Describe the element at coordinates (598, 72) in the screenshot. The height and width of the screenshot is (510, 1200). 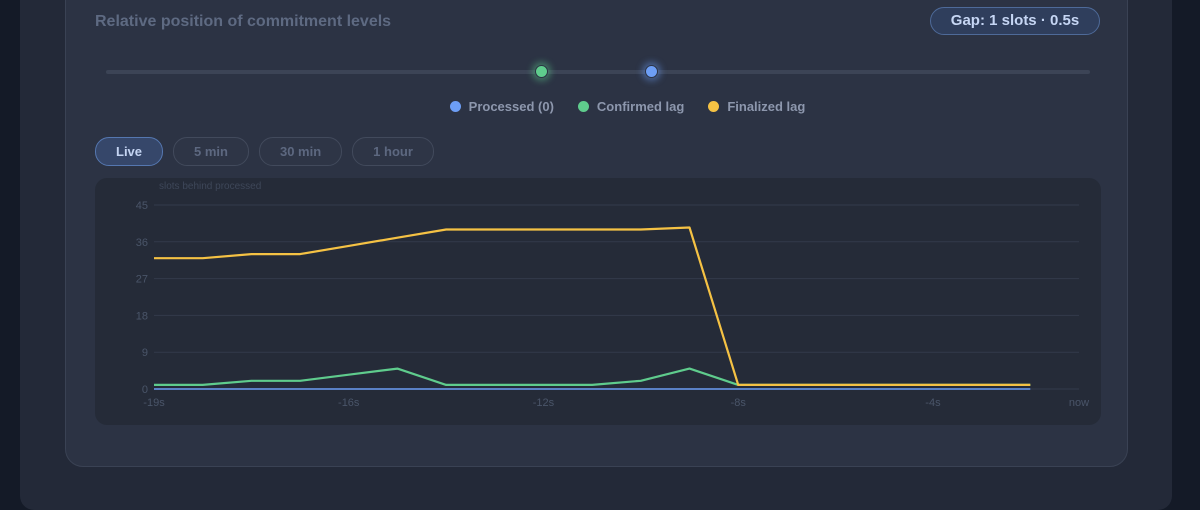
I see `commitment-track` at that location.